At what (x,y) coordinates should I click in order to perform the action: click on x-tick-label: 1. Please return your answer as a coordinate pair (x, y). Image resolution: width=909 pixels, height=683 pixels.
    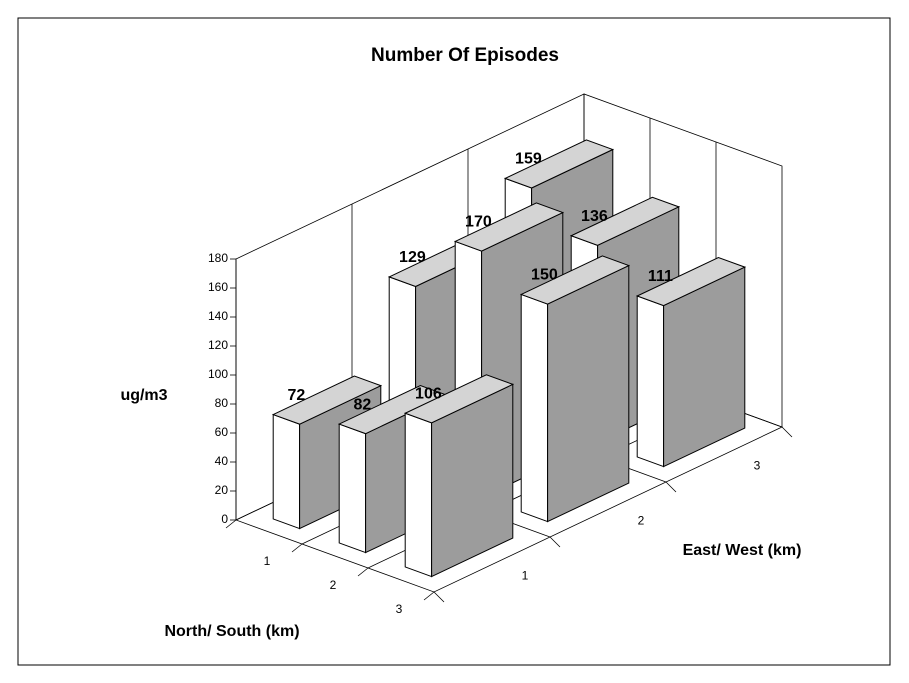
    Looking at the image, I should click on (525, 576).